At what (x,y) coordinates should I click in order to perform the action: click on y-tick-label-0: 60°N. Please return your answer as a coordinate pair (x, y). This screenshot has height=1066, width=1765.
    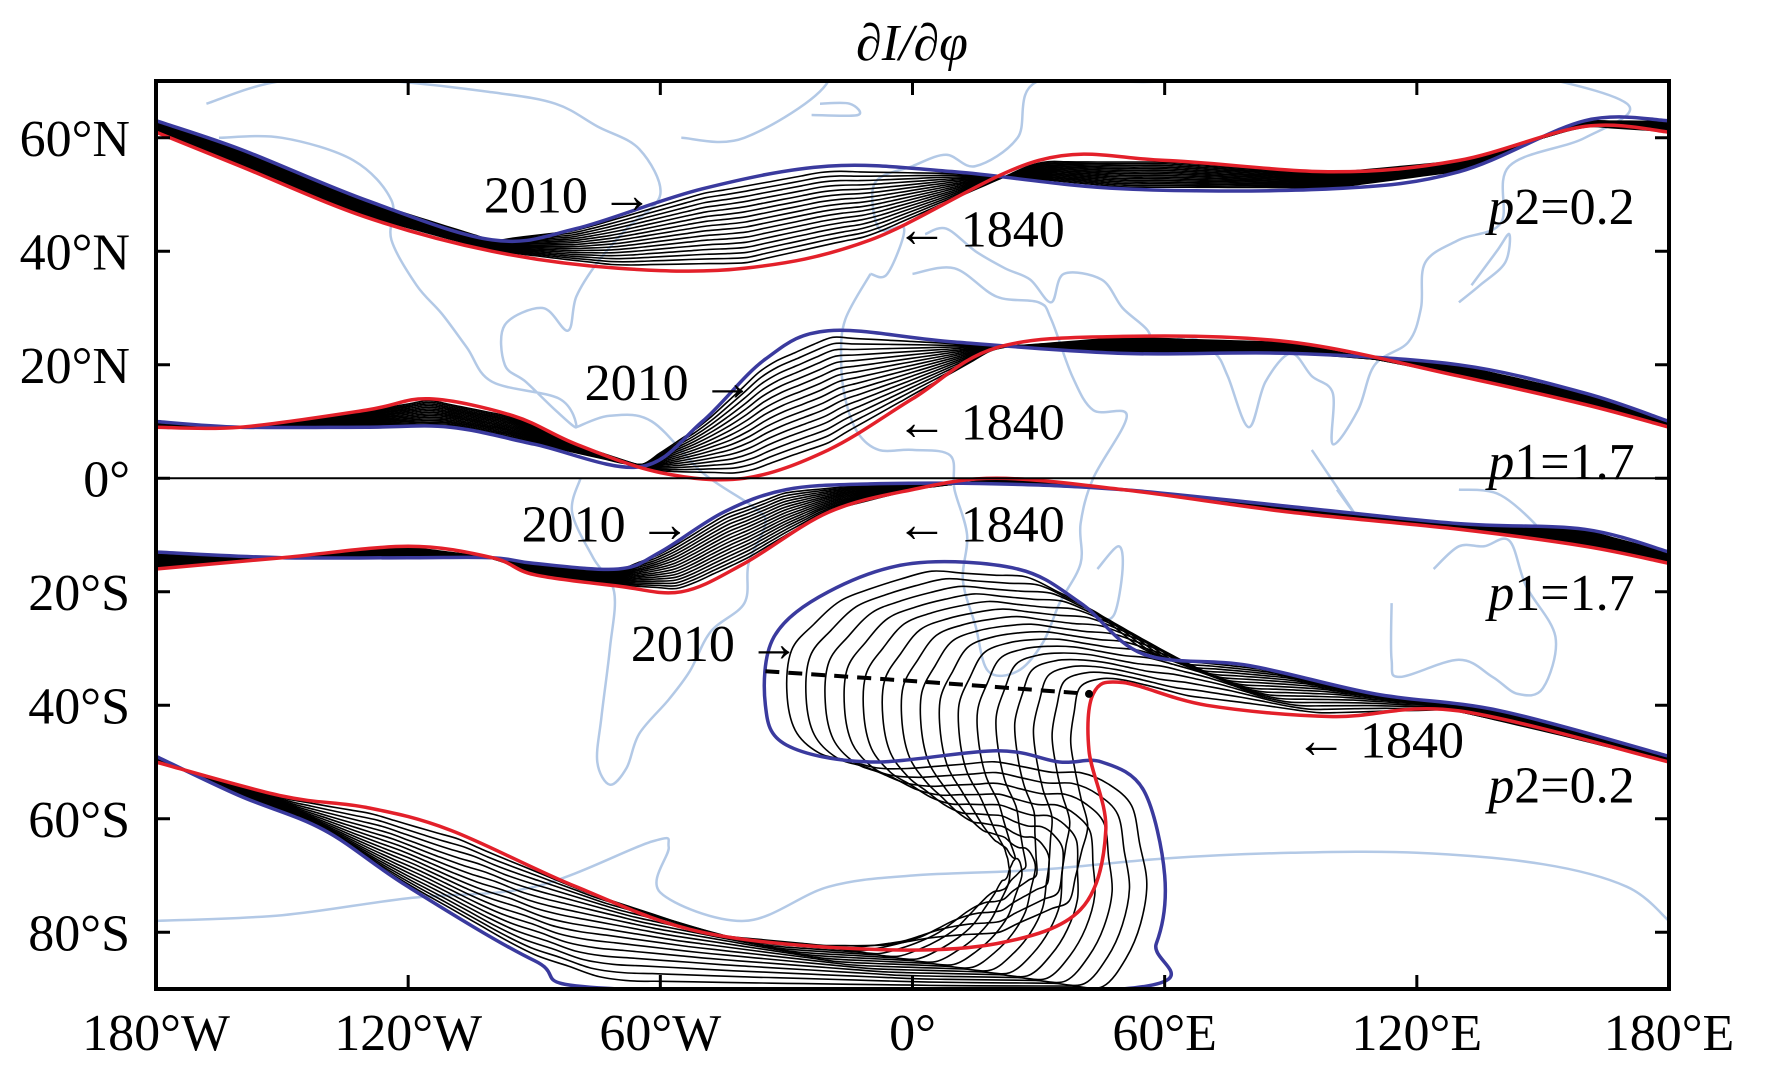
    Looking at the image, I should click on (75, 139).